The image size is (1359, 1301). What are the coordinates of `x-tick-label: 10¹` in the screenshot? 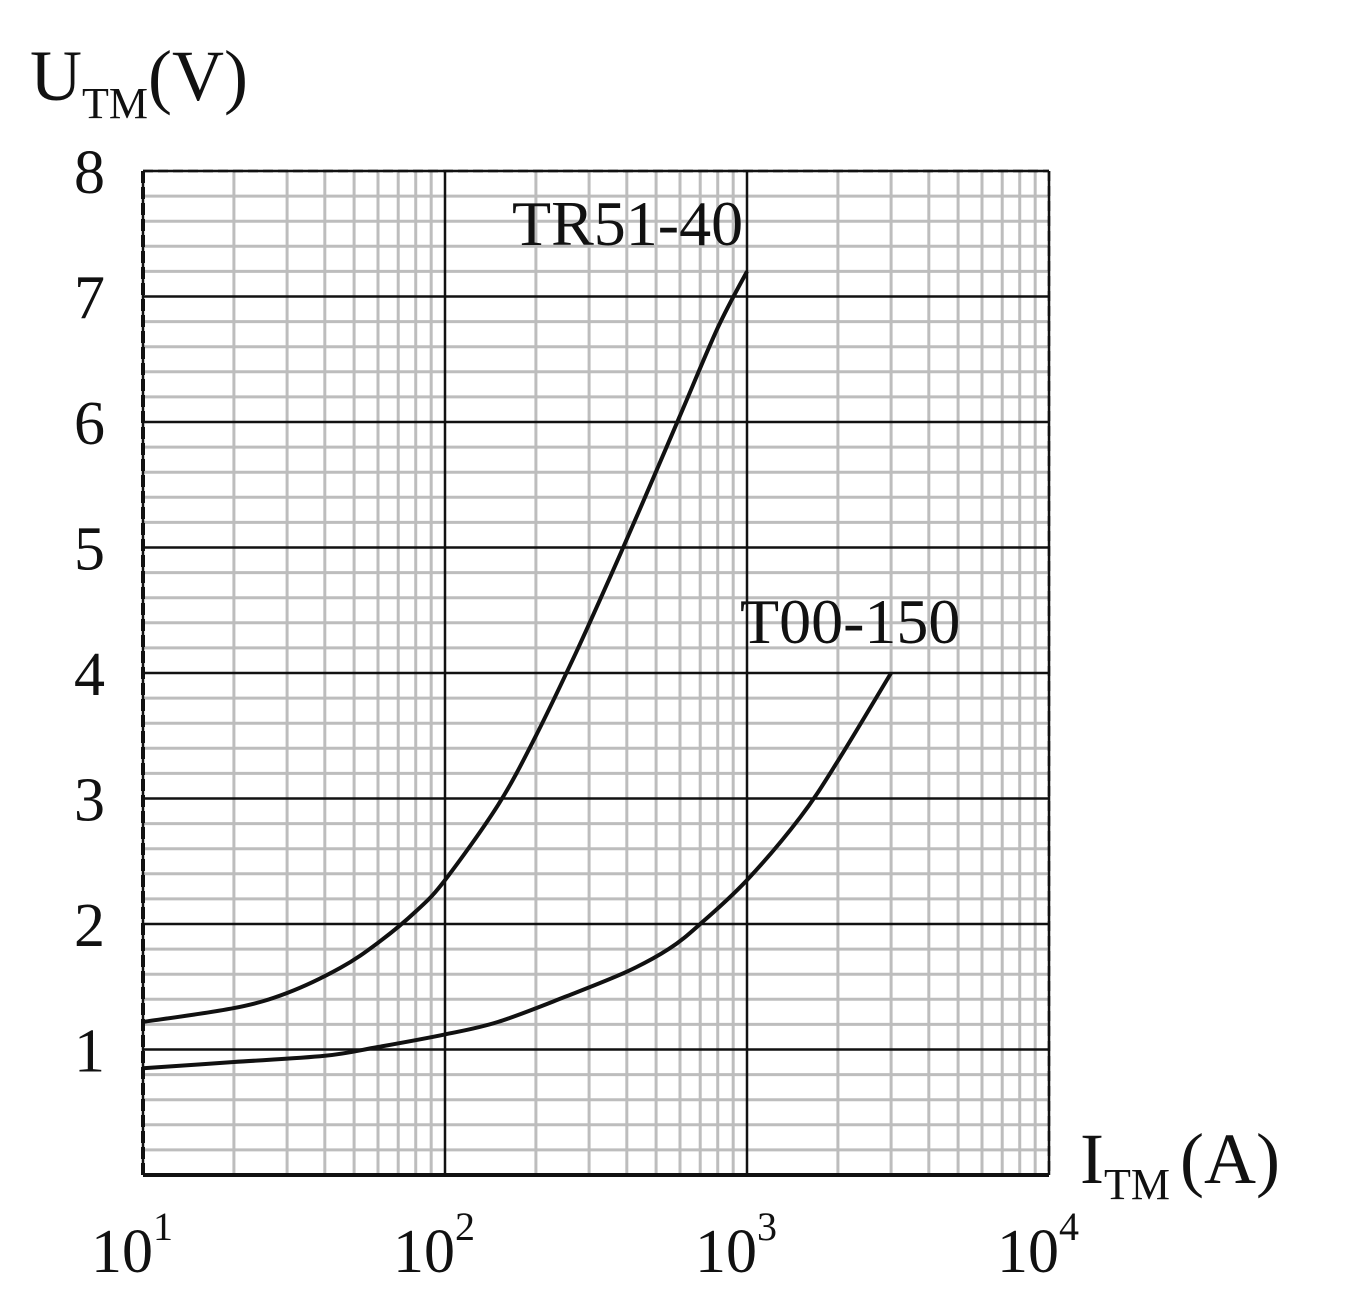 It's located at (132, 1245).